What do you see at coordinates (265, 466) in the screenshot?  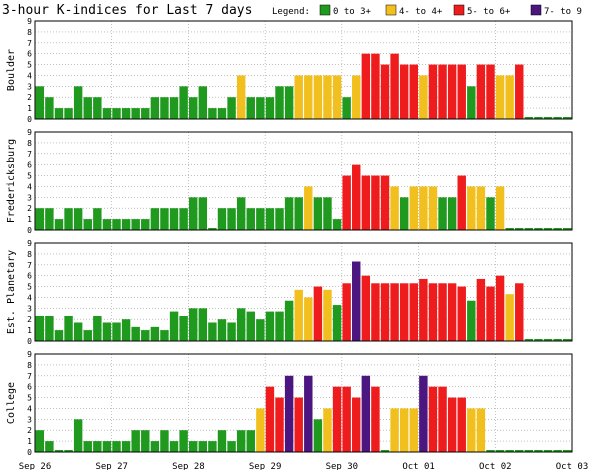 I see `x-tick-label: Sep 29` at bounding box center [265, 466].